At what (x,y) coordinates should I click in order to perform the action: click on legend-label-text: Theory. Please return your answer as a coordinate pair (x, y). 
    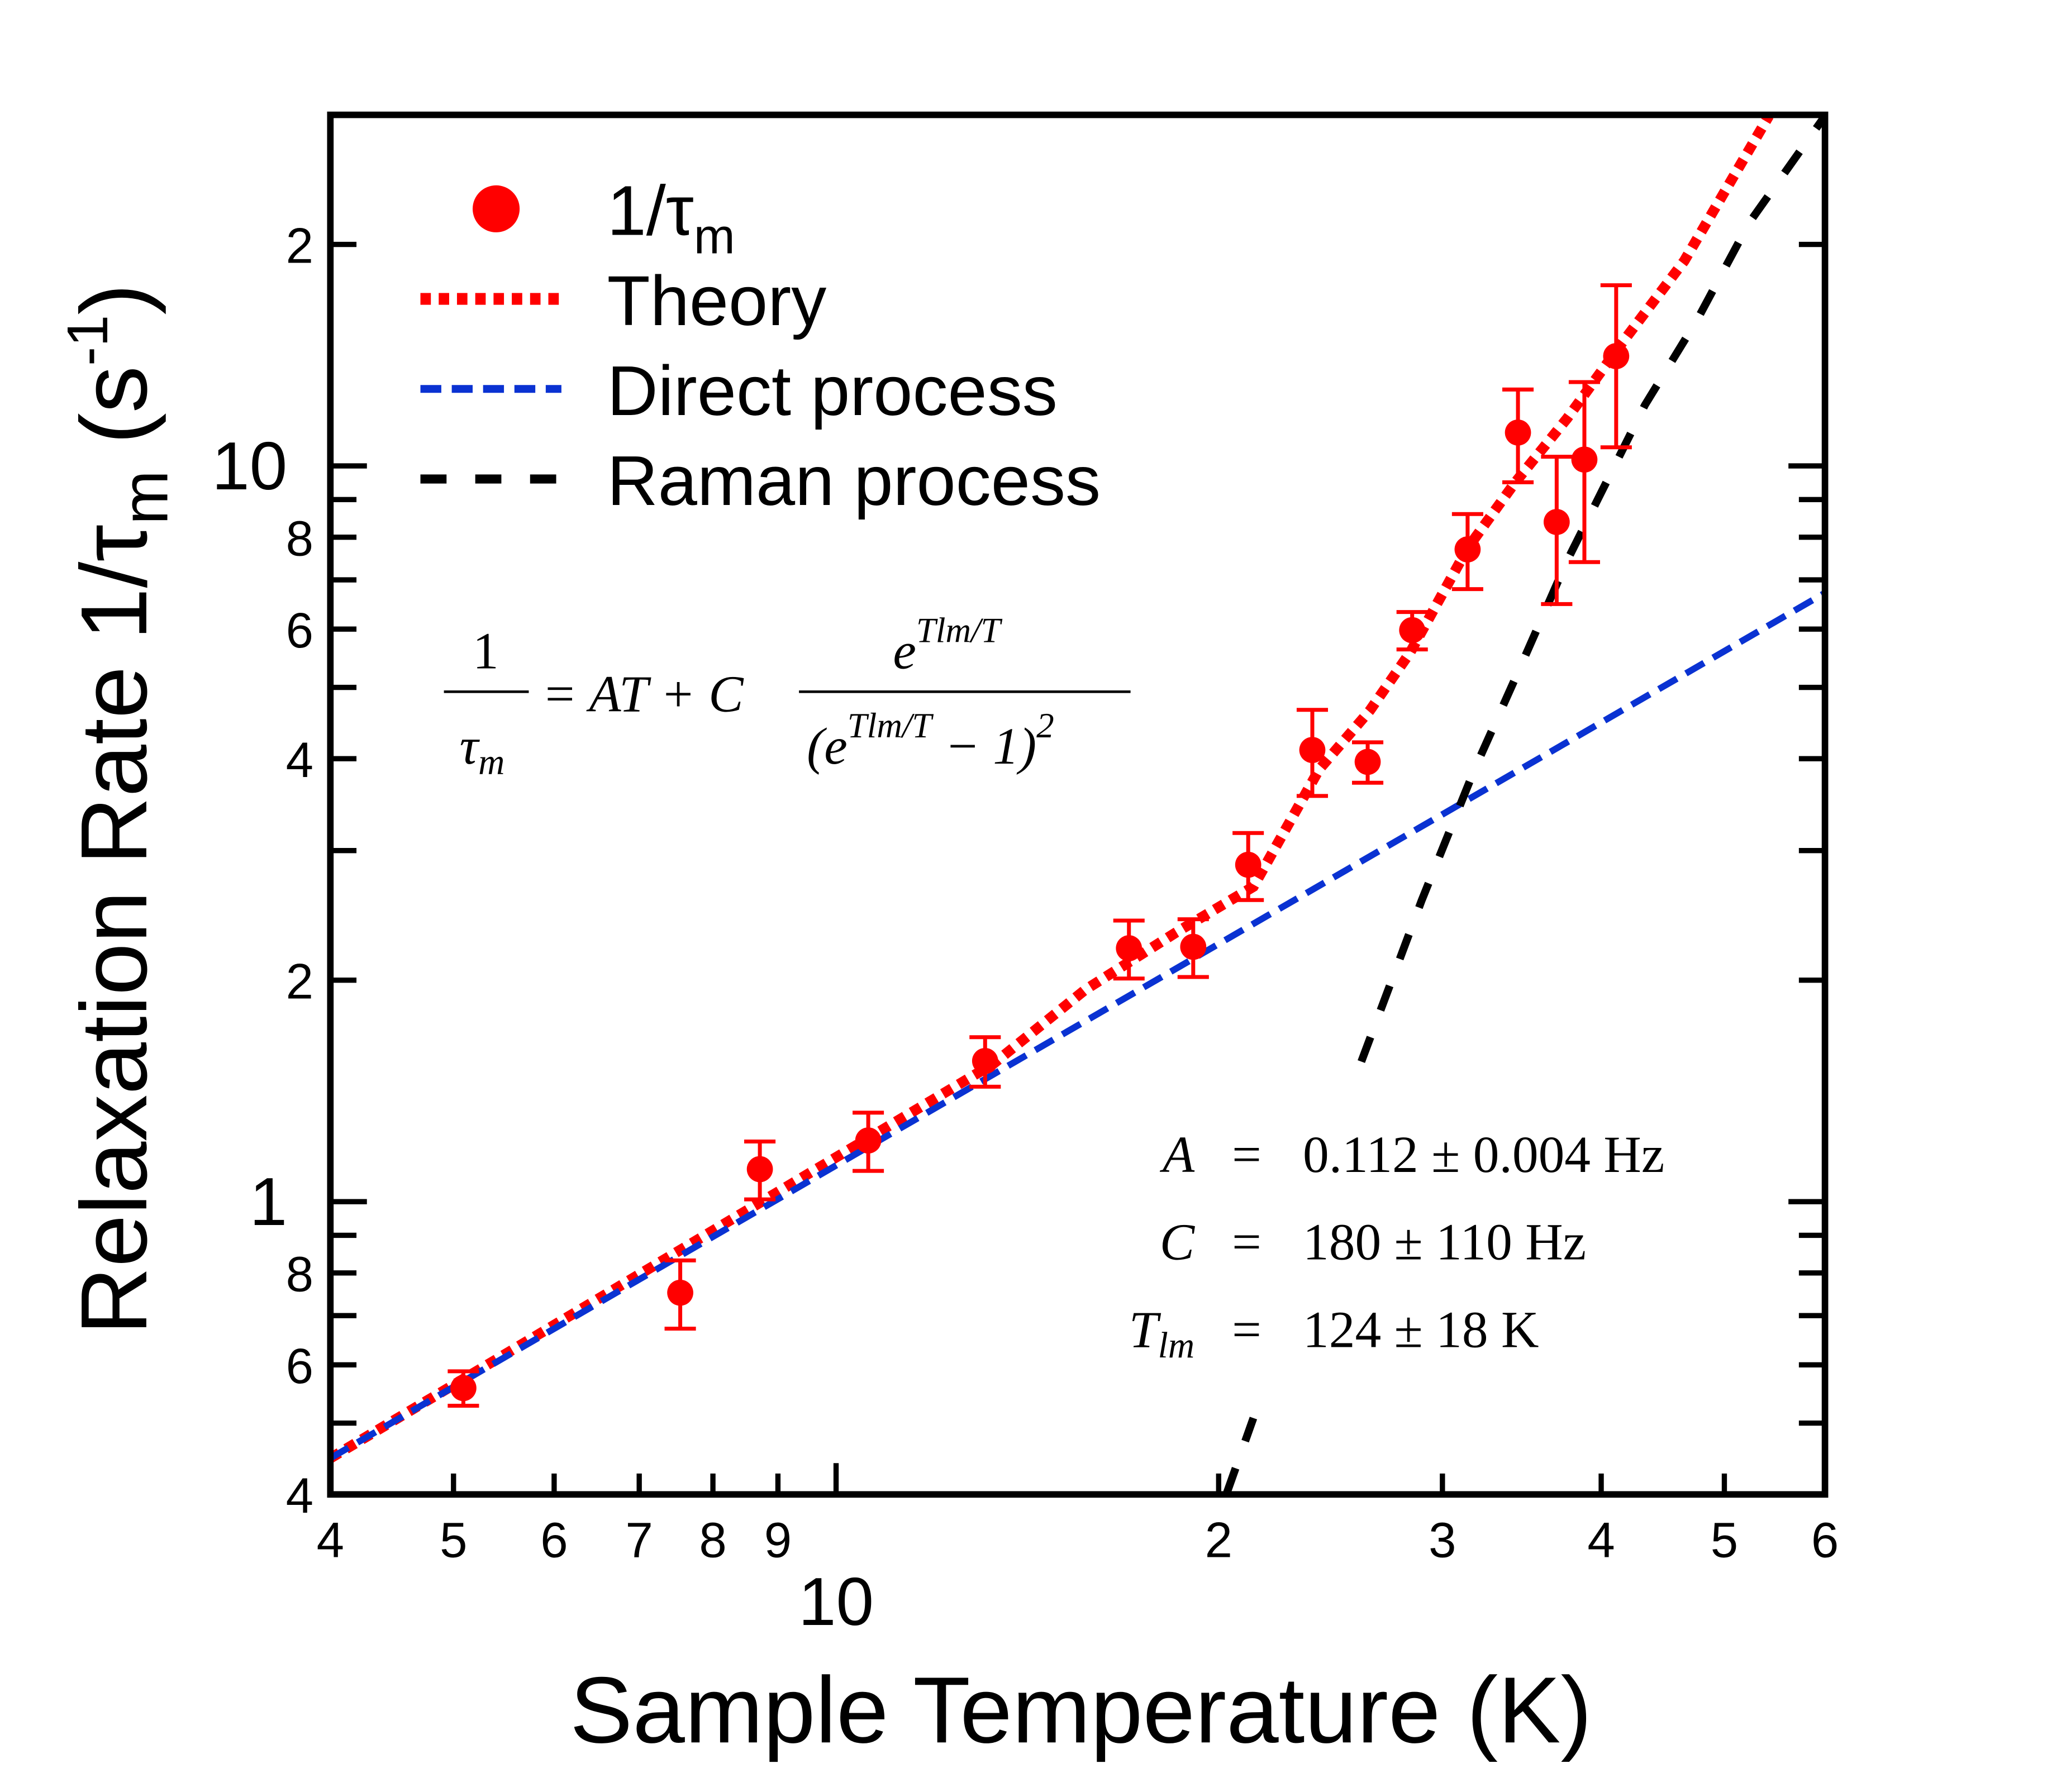
    Looking at the image, I should click on (717, 300).